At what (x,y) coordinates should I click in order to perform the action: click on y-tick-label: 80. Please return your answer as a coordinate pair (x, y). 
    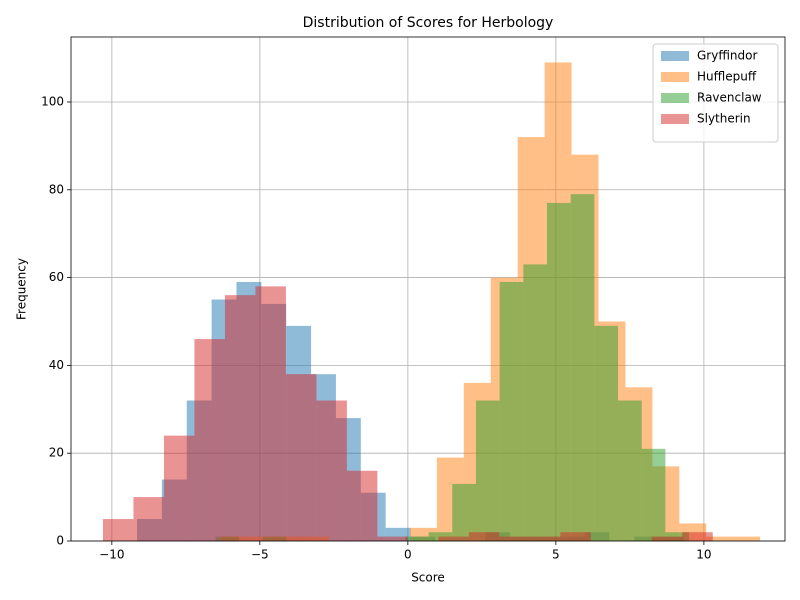
    Looking at the image, I should click on (56, 189).